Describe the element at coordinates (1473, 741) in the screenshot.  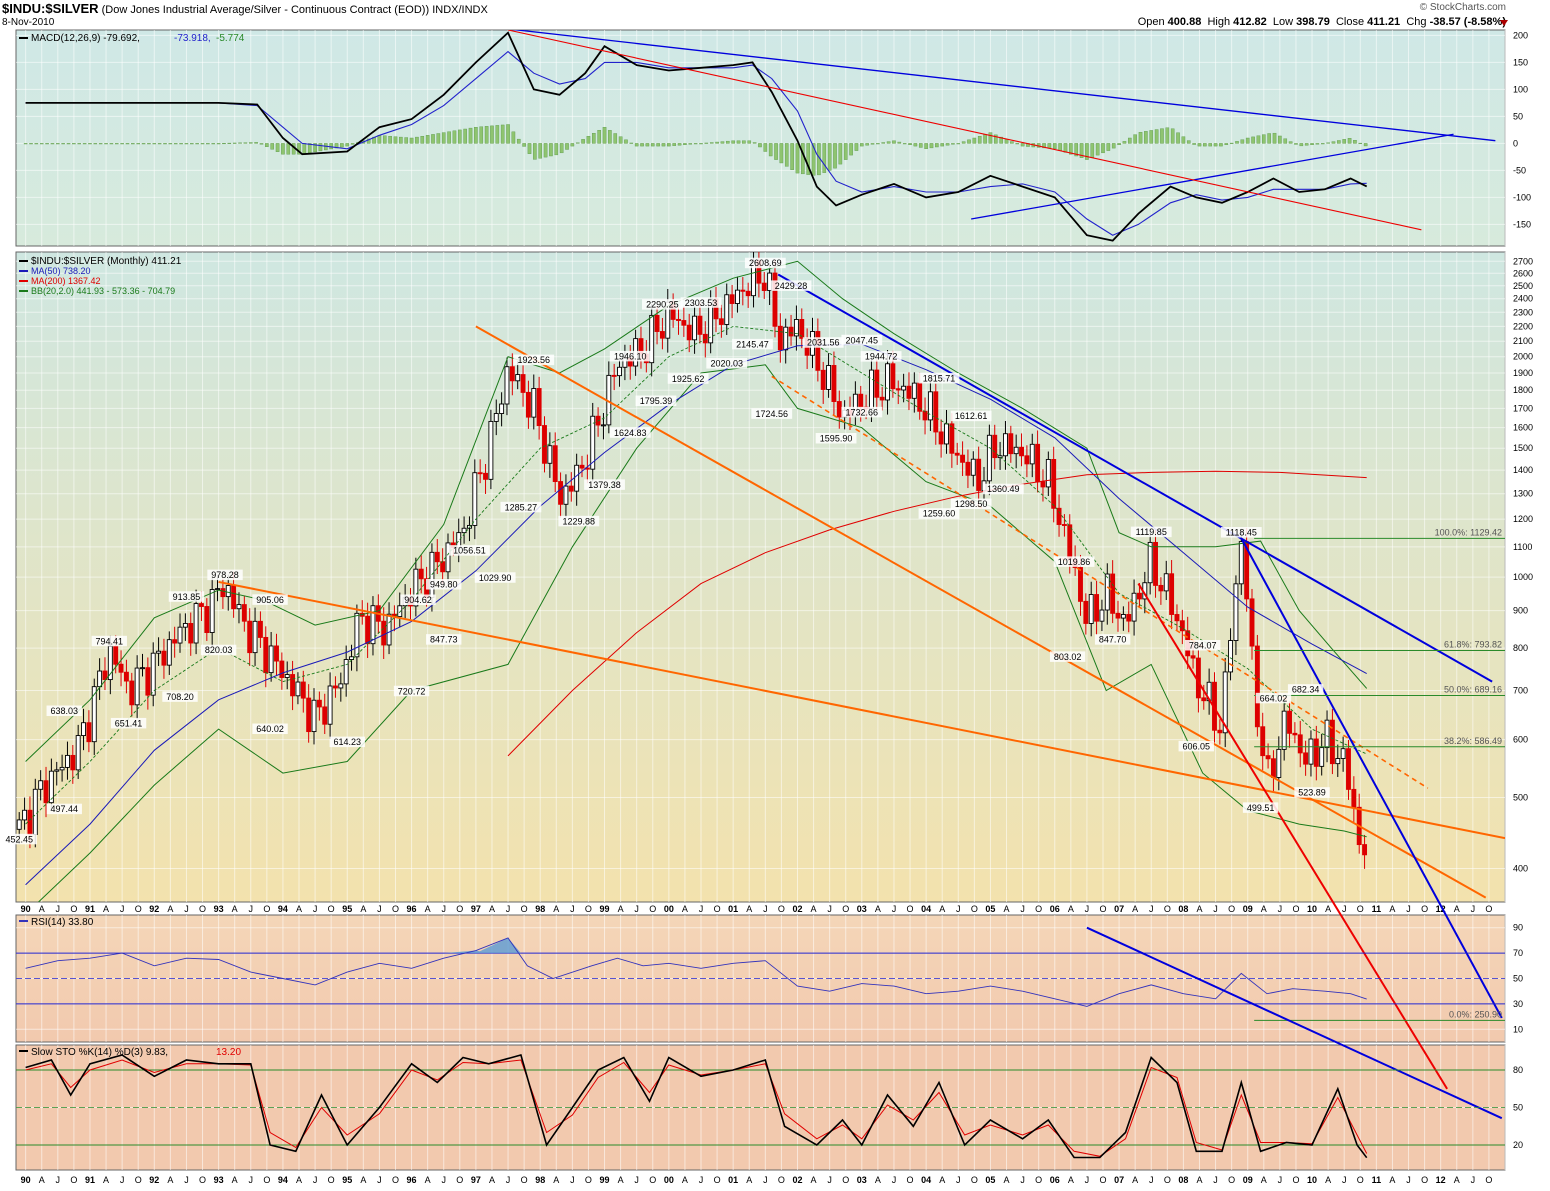
I see `fib-label: 38.2%: 586.49` at that location.